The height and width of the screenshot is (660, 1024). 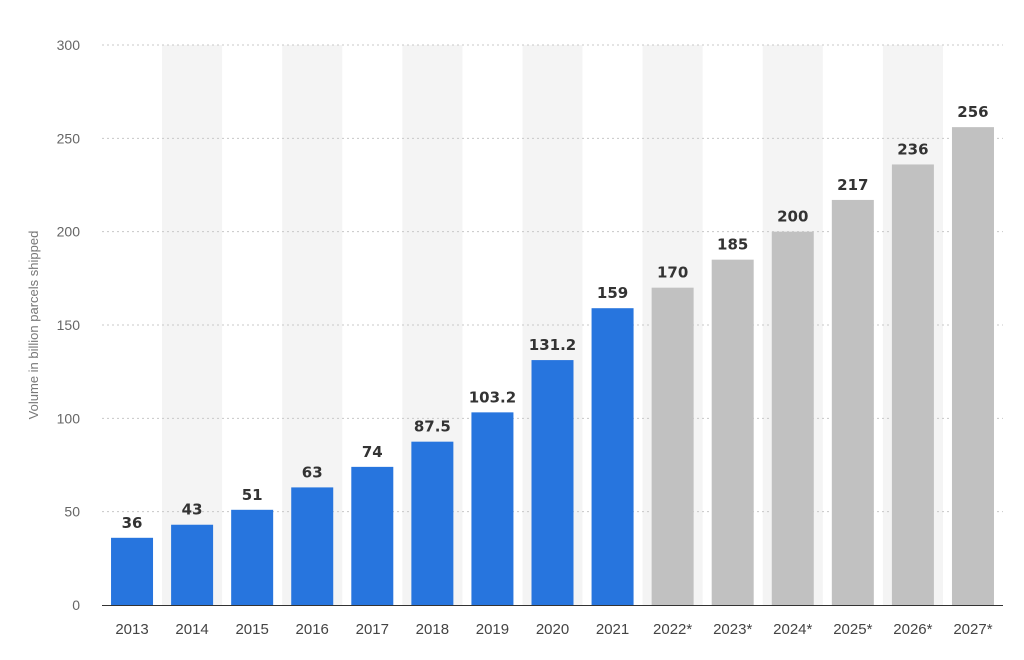 What do you see at coordinates (552, 345) in the screenshot?
I see `data-label: 131.2` at bounding box center [552, 345].